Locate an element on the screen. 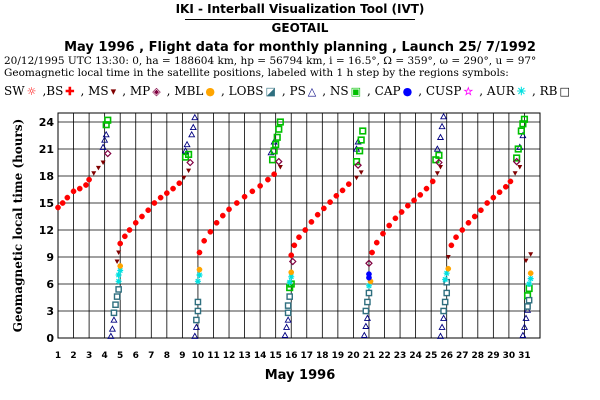 Image resolution: width=600 pixels, height=400 pixels. legend-item: , MS ▾ is located at coordinates (99, 91).